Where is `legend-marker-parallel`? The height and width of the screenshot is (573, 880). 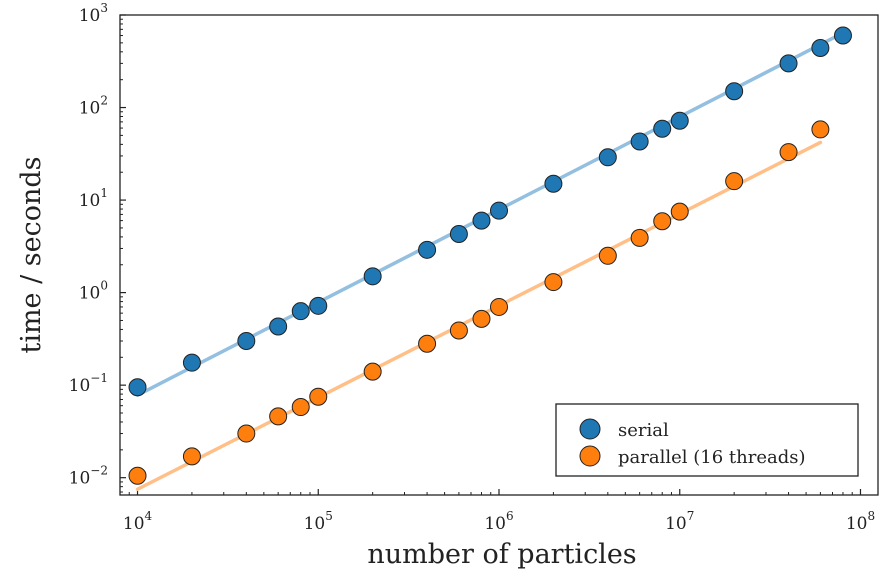 legend-marker-parallel is located at coordinates (590, 456).